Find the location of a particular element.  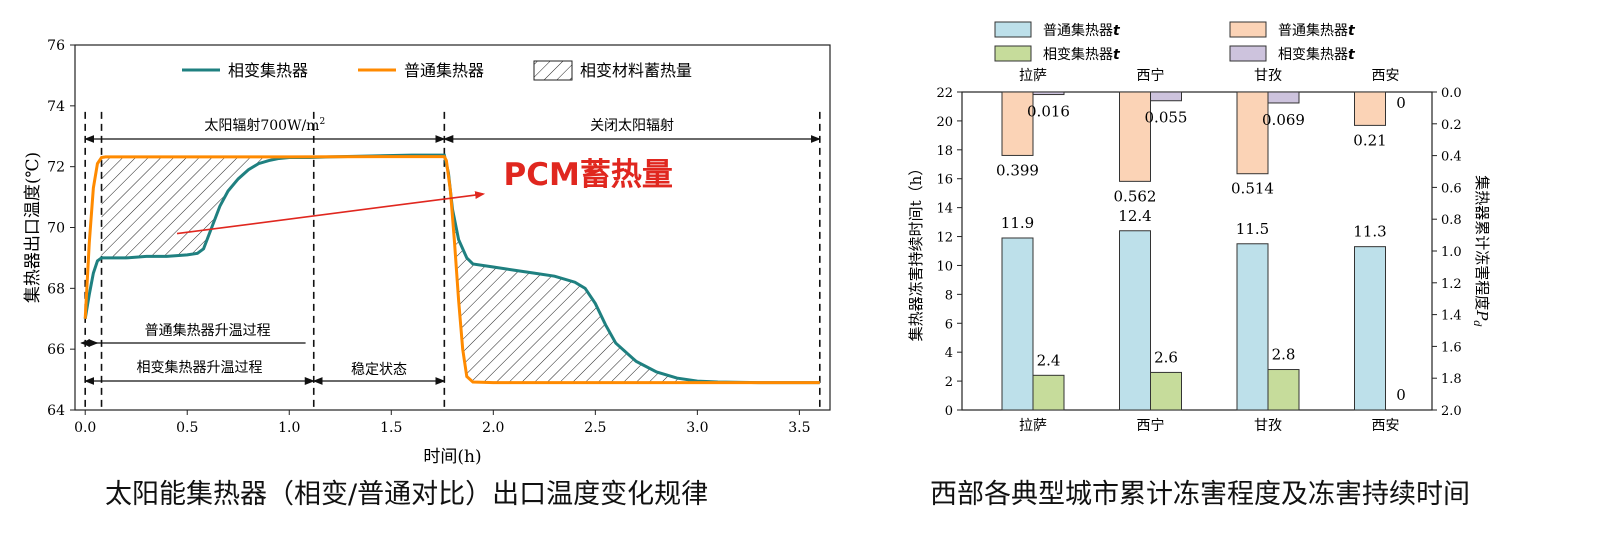

y-axis-title: 集热器出口温度(℃) is located at coordinates (33, 227).